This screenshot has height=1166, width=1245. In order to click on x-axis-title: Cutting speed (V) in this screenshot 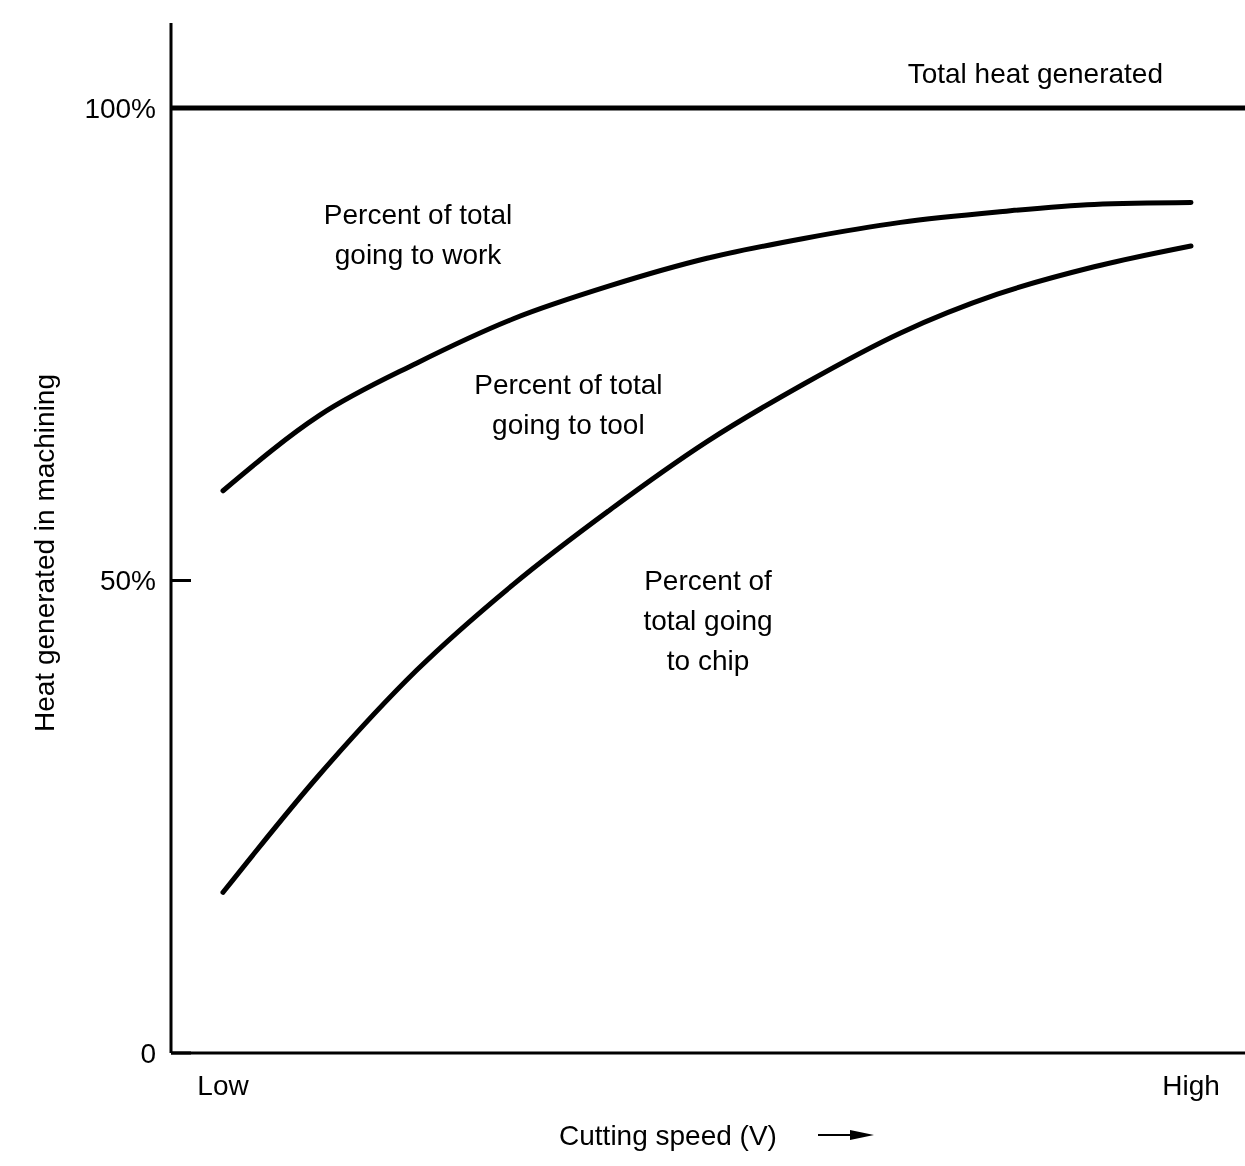, I will do `click(668, 1135)`.